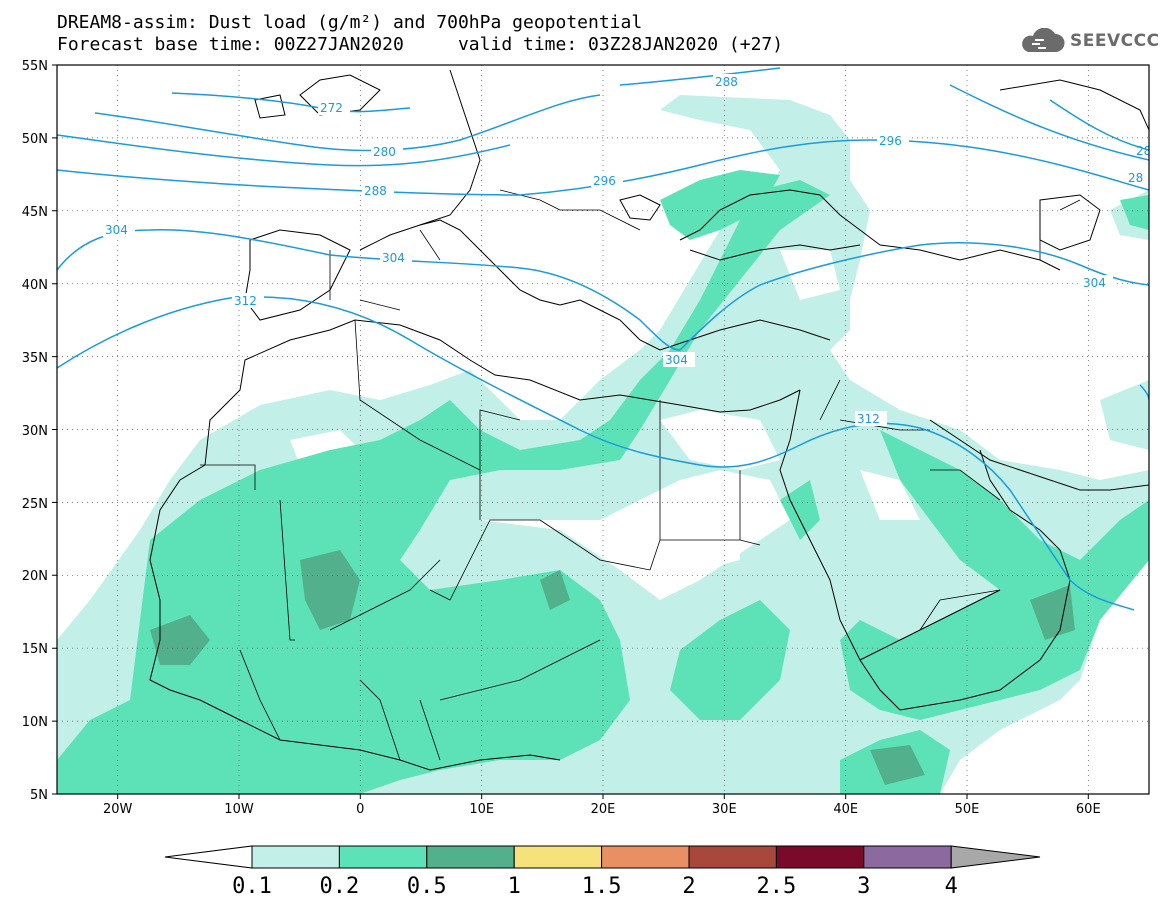  What do you see at coordinates (1135, 178) in the screenshot?
I see `contour-label-28-b: 28` at bounding box center [1135, 178].